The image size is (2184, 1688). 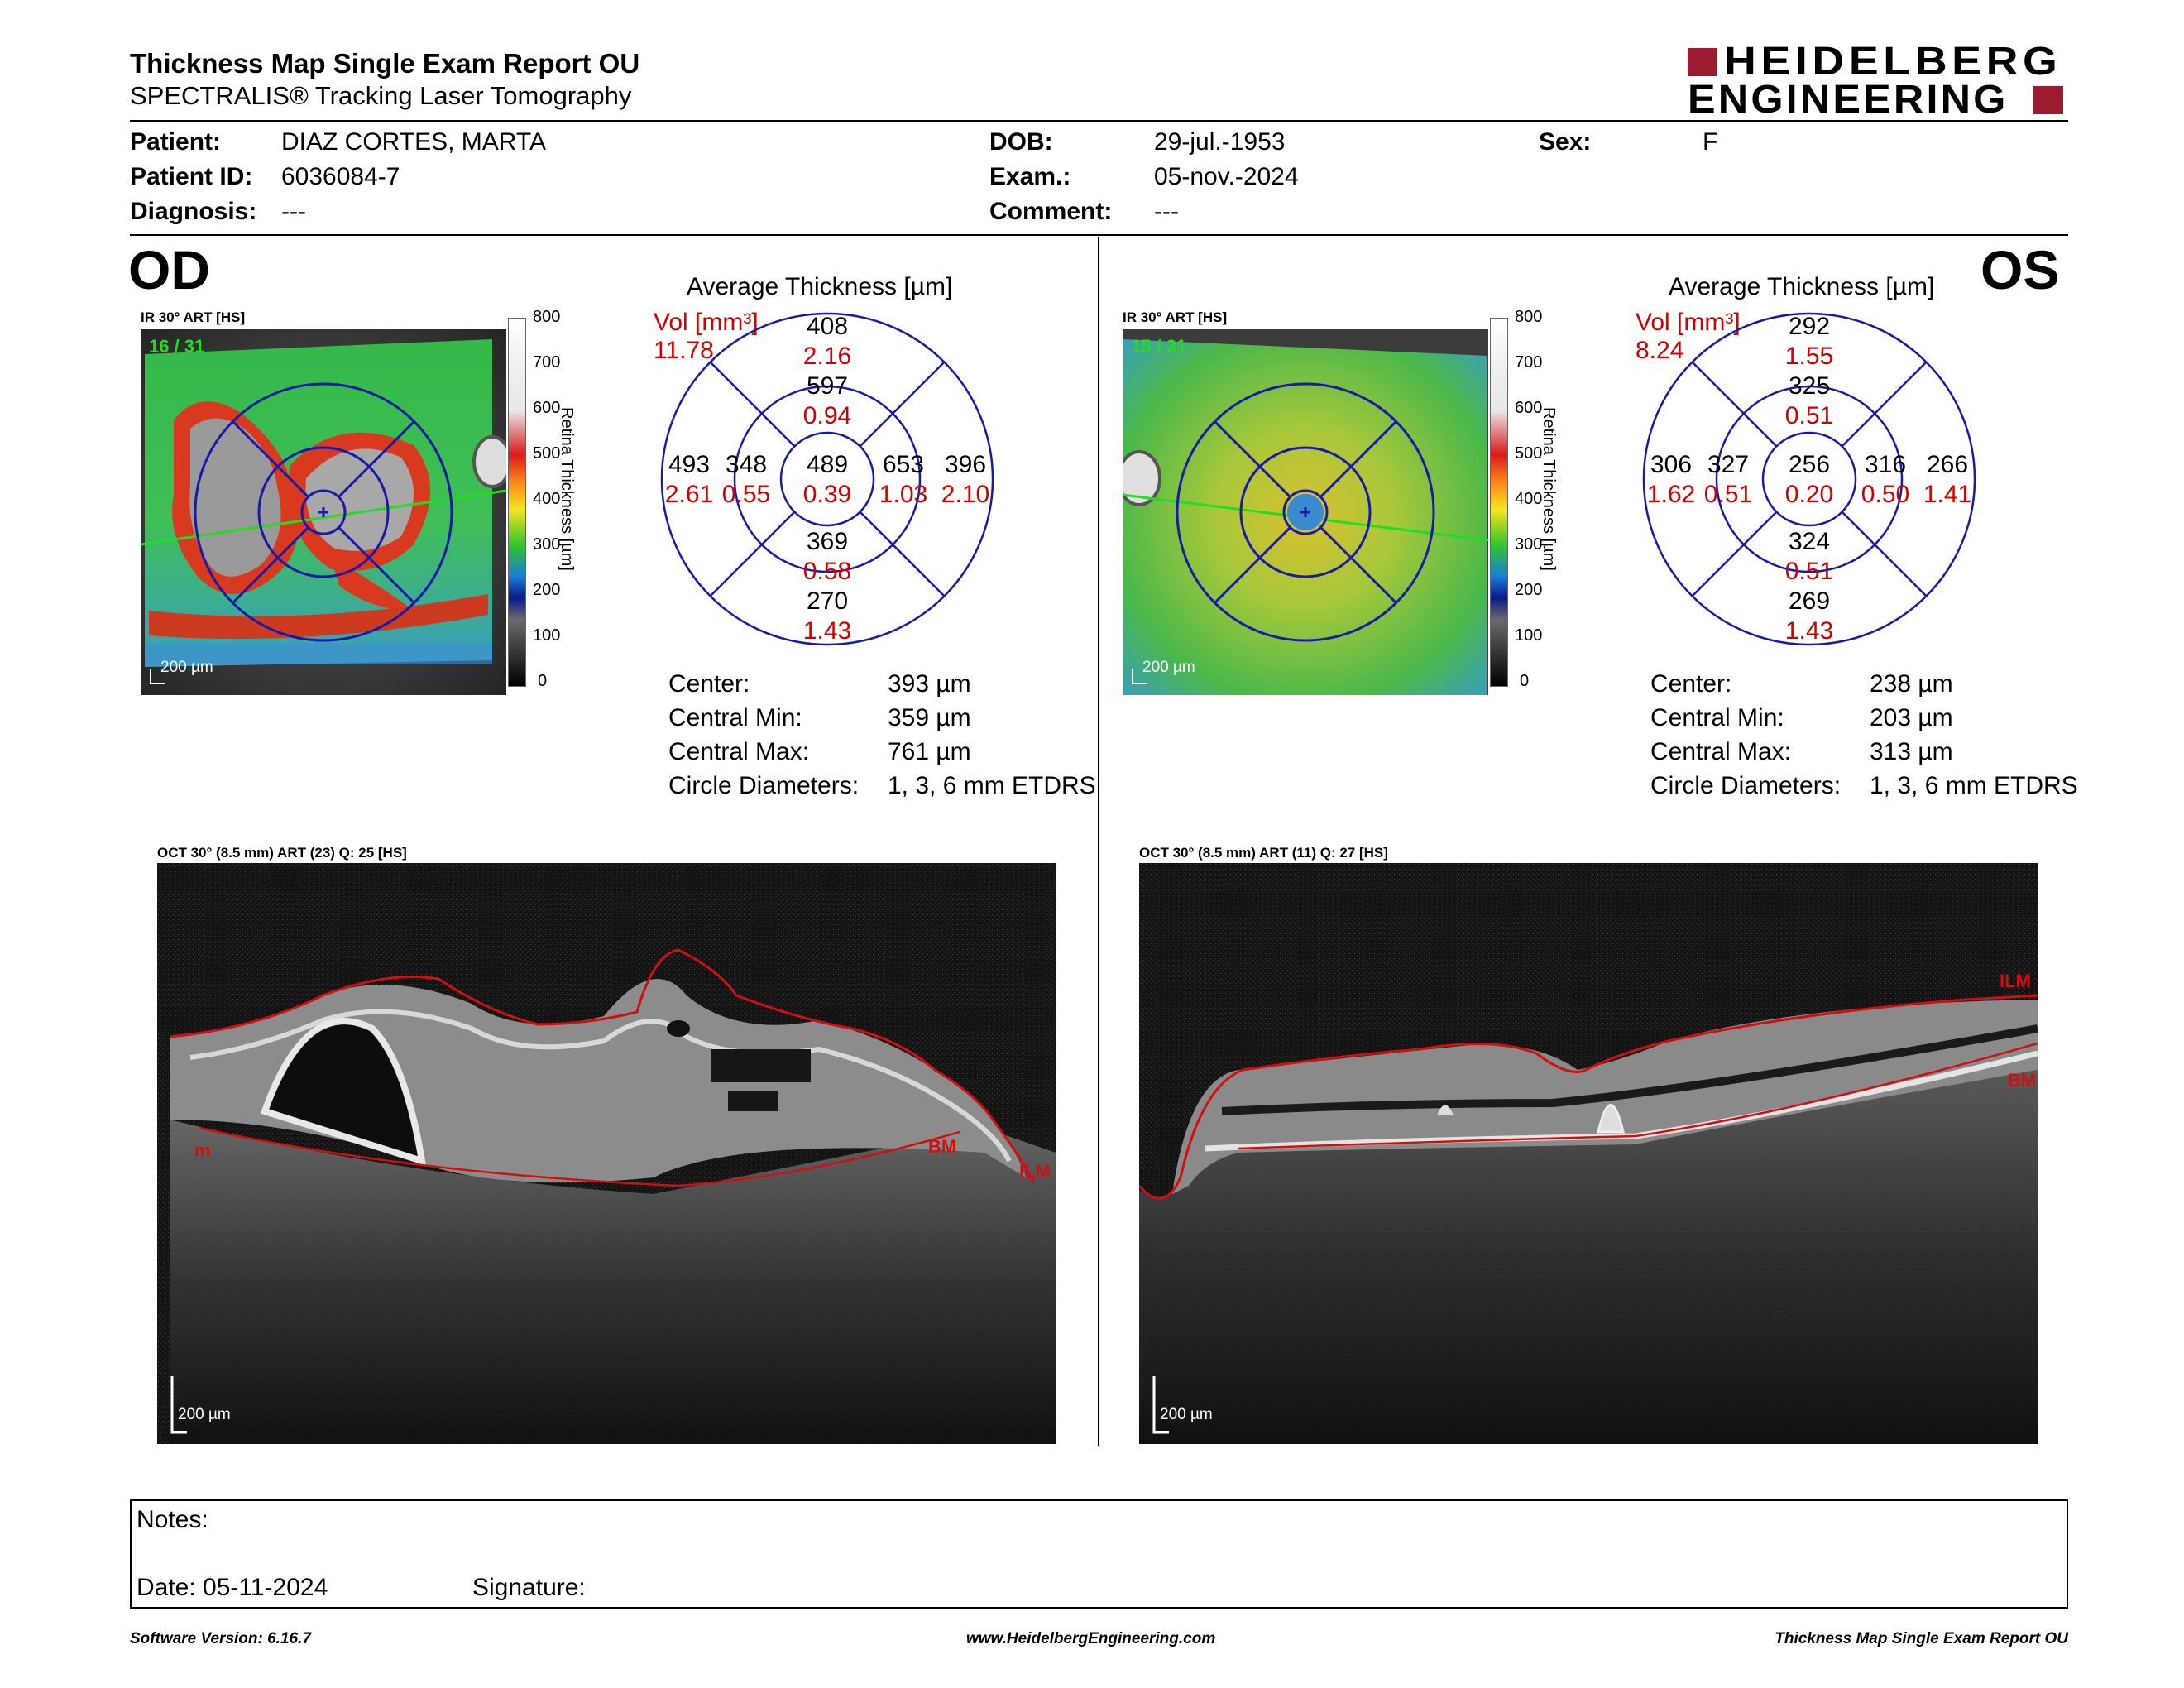 What do you see at coordinates (176, 142) in the screenshot?
I see `patient-label: Patient:` at bounding box center [176, 142].